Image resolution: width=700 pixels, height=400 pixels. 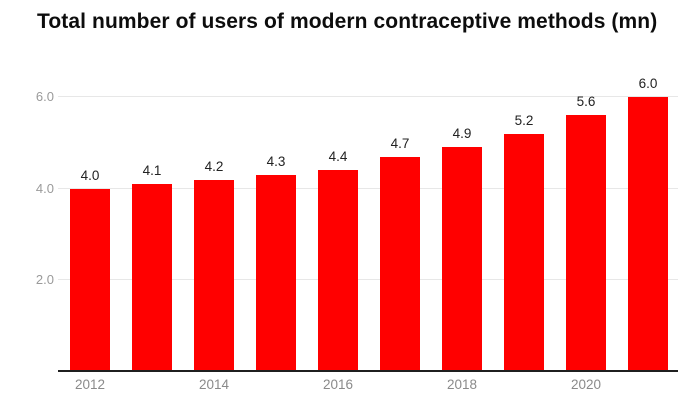 I want to click on x-axis-tick-label: 2018, so click(x=462, y=384).